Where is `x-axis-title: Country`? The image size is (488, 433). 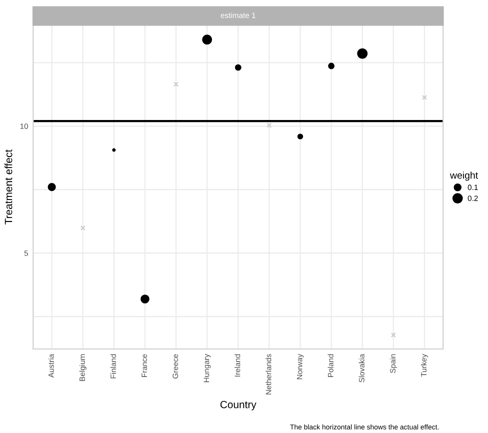
x-axis-title: Country is located at coordinates (238, 405).